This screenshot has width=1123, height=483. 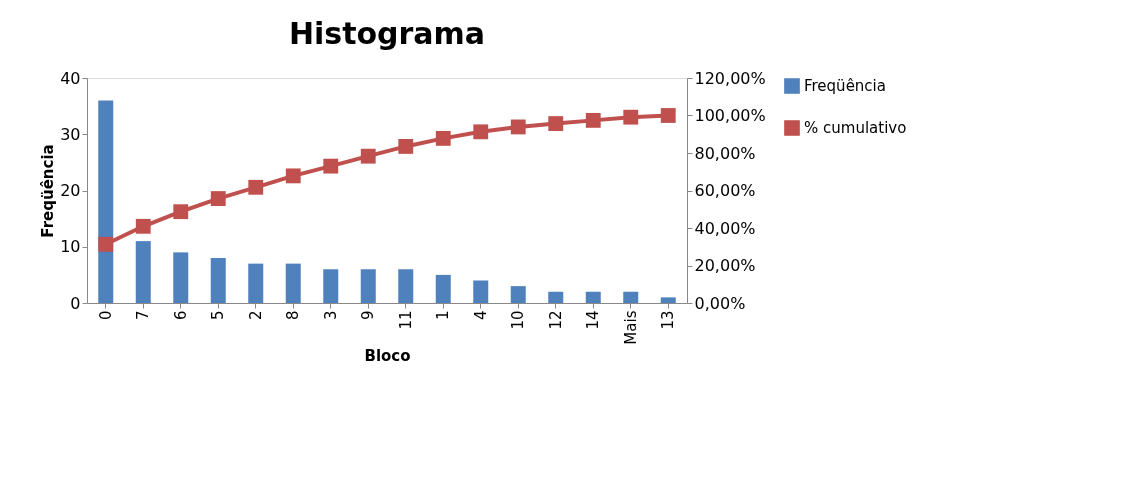 I want to click on x-tick-label: 6, so click(x=180, y=315).